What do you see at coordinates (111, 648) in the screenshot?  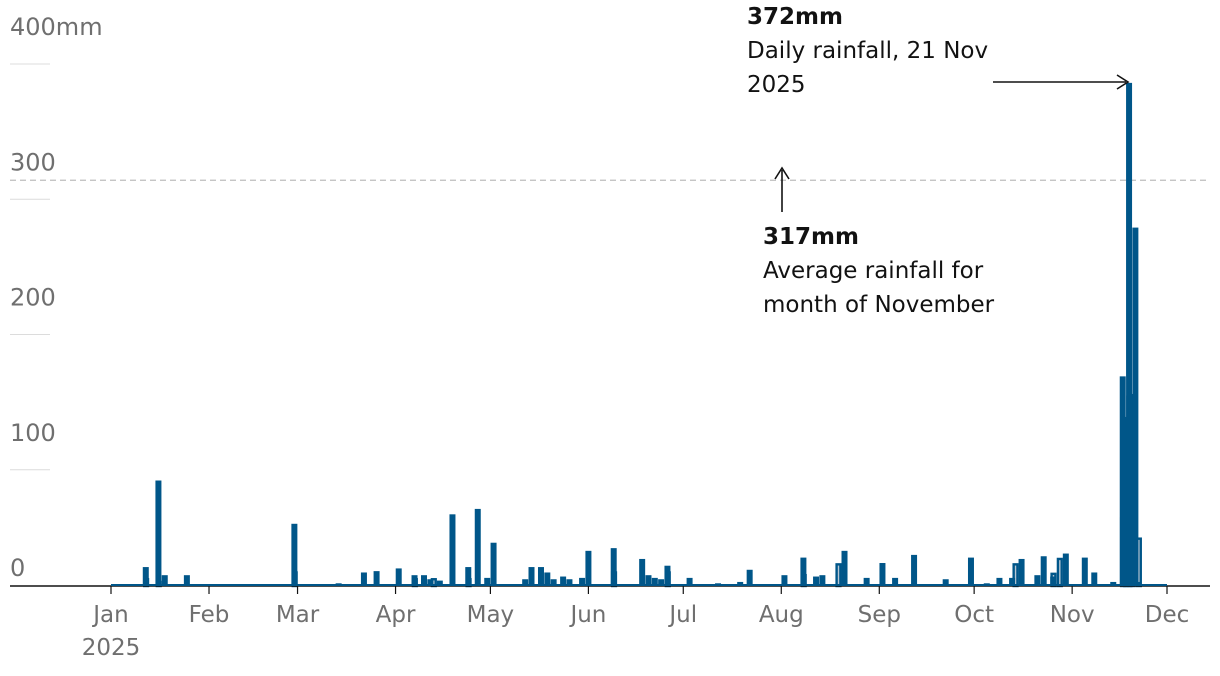 I see `x-tick-sublabel: 2025` at bounding box center [111, 648].